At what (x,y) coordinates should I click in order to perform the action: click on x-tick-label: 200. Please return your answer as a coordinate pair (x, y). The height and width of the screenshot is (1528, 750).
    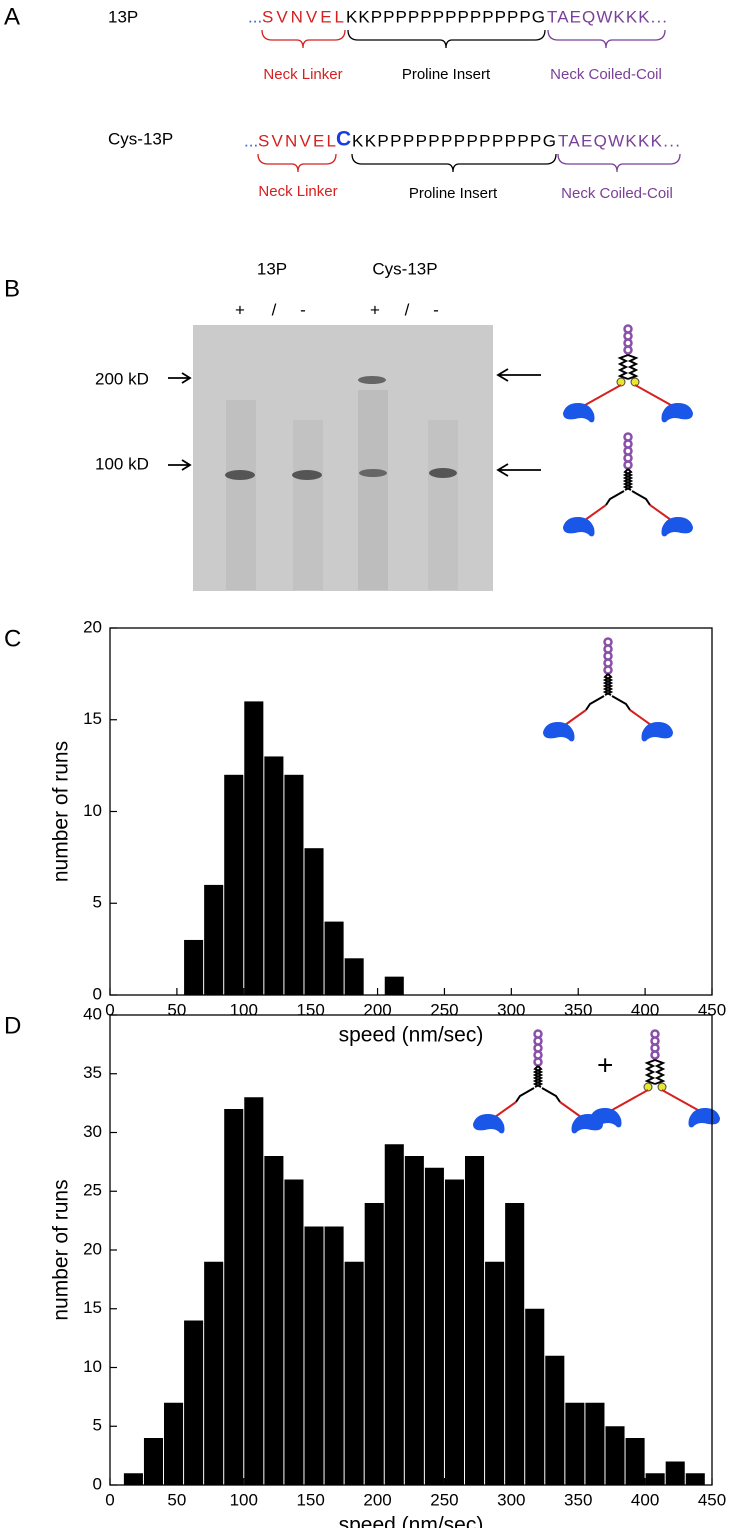
    Looking at the image, I should click on (377, 1009).